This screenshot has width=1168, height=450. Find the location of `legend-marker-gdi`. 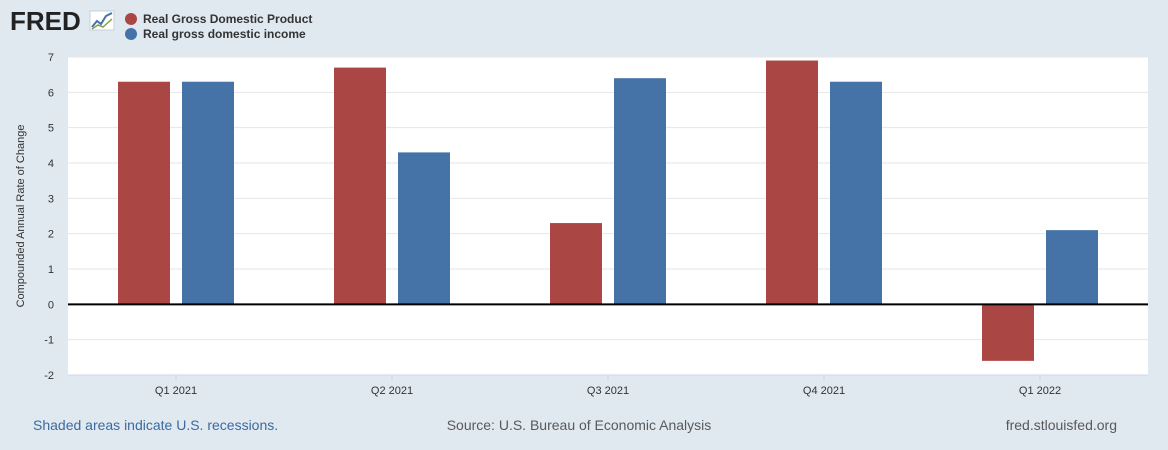

legend-marker-gdi is located at coordinates (131, 34).